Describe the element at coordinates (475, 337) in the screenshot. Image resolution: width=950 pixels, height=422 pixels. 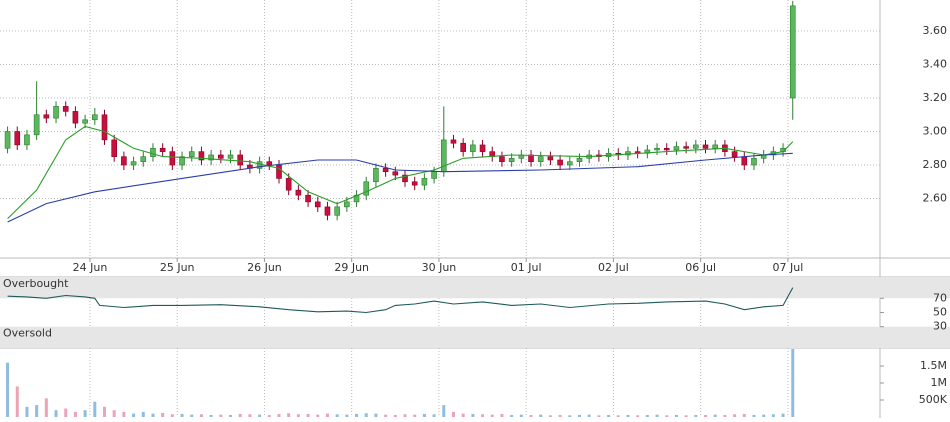
I see `band` at that location.